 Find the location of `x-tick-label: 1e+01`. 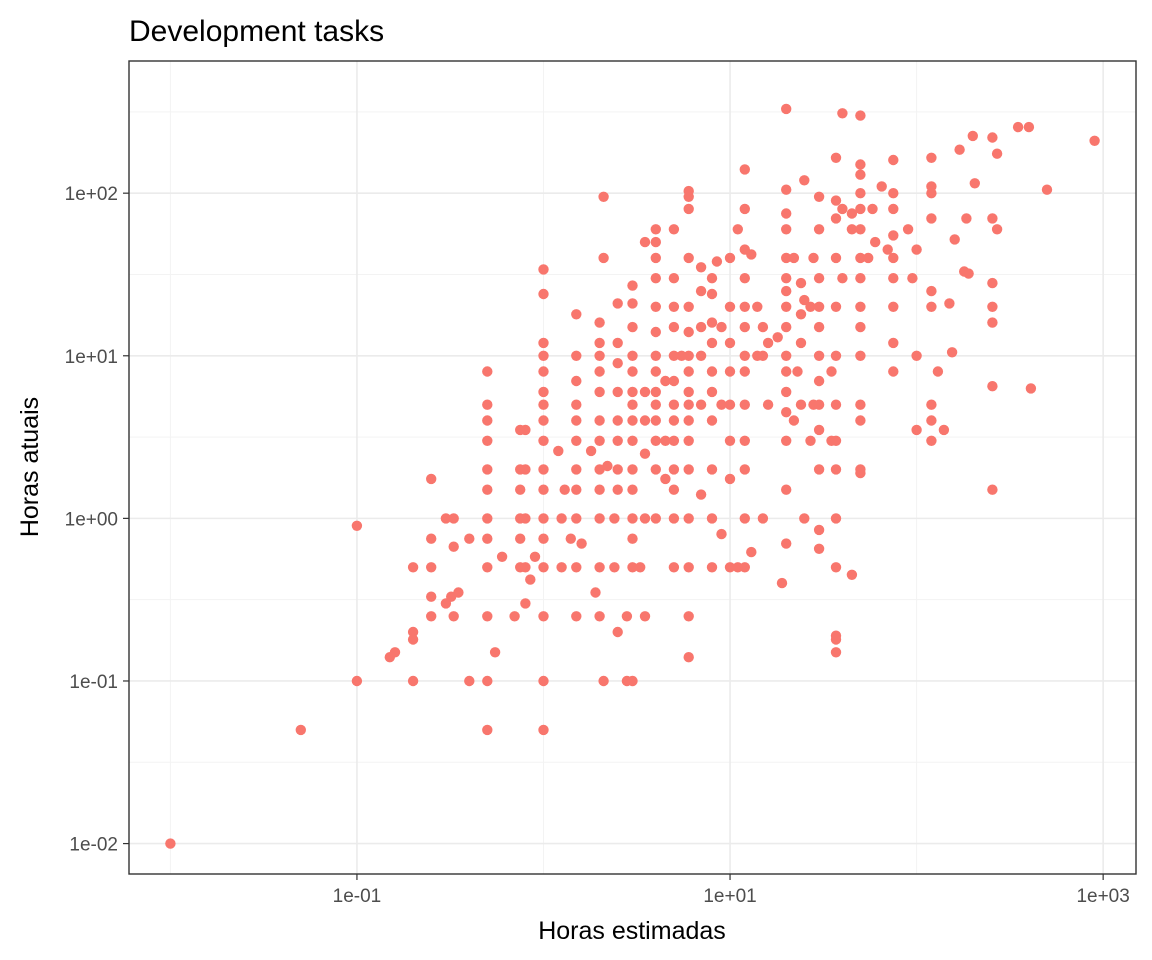

x-tick-label: 1e+01 is located at coordinates (729, 896).